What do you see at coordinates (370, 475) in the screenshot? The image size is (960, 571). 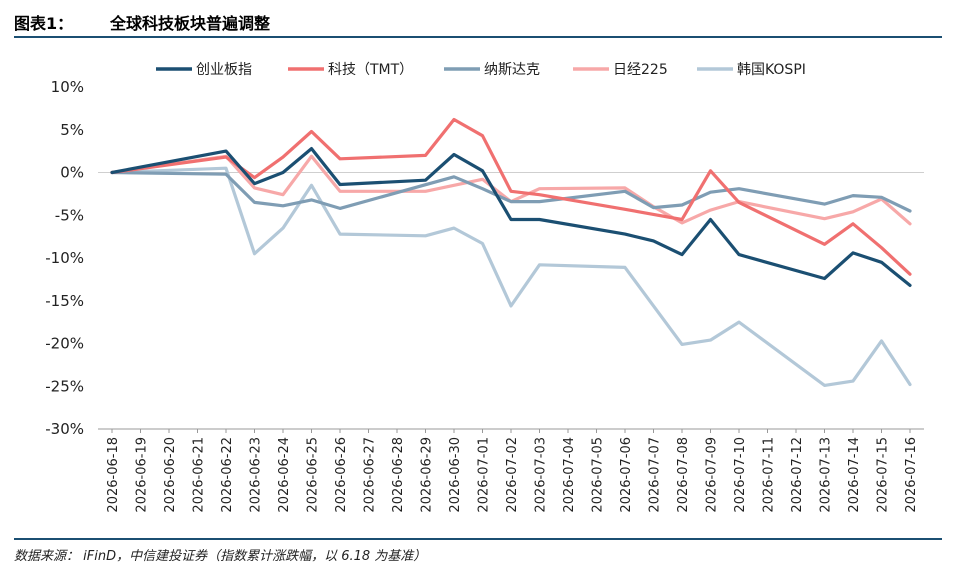 I see `x-tick-label: 2026-06-27` at bounding box center [370, 475].